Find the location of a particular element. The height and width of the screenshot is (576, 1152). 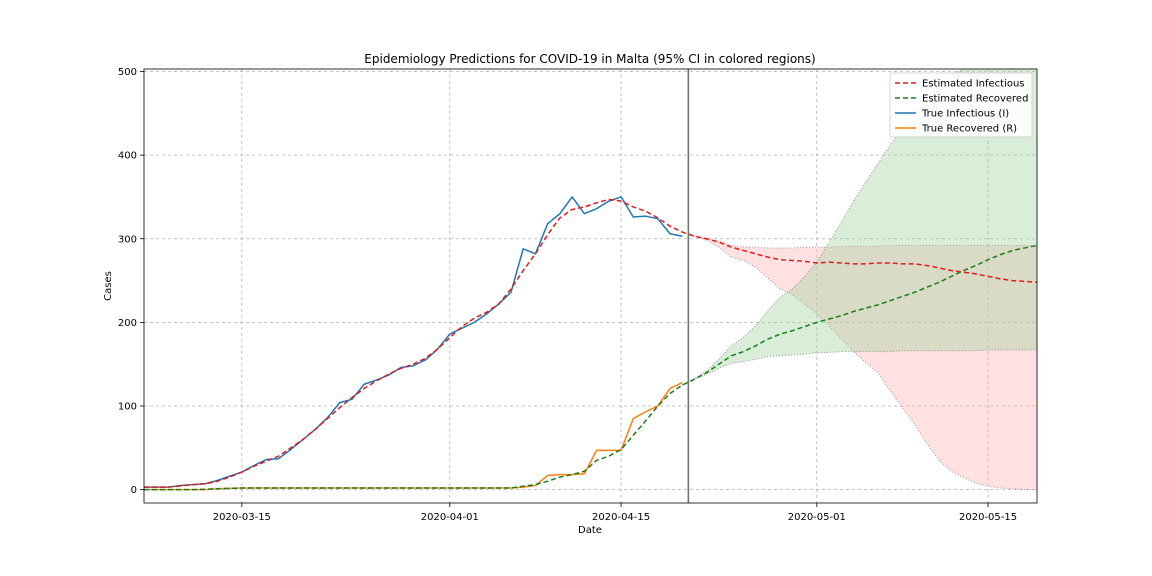

legend-label-true-recovered-r: True Recovered (R) is located at coordinates (969, 129).